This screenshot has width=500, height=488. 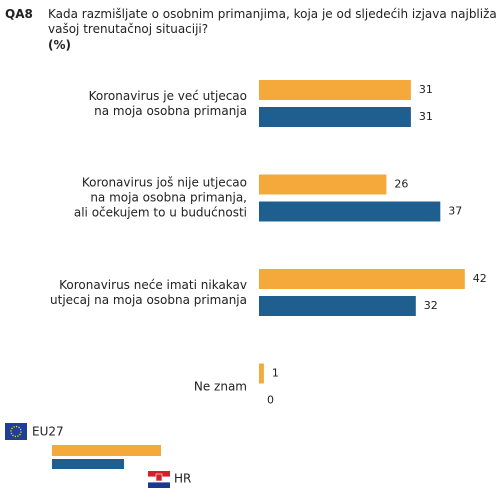 What do you see at coordinates (275, 373) in the screenshot?
I see `value-label: 1` at bounding box center [275, 373].